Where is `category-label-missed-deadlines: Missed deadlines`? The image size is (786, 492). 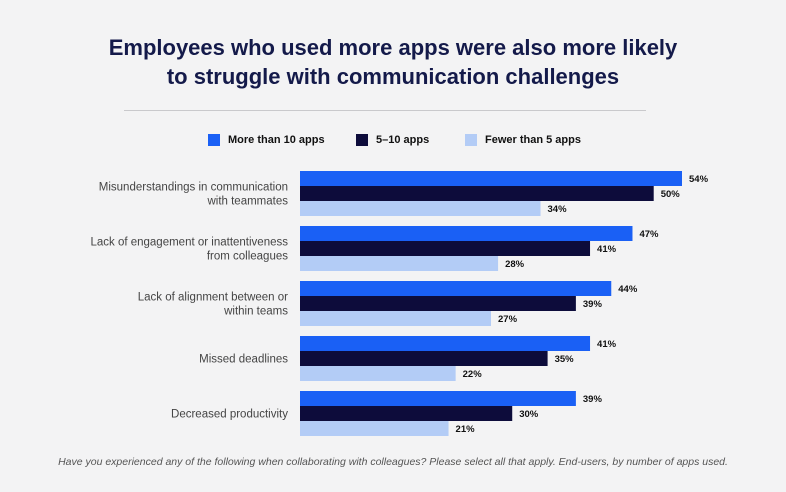
category-label-missed-deadlines: Missed deadlines is located at coordinates (243, 360).